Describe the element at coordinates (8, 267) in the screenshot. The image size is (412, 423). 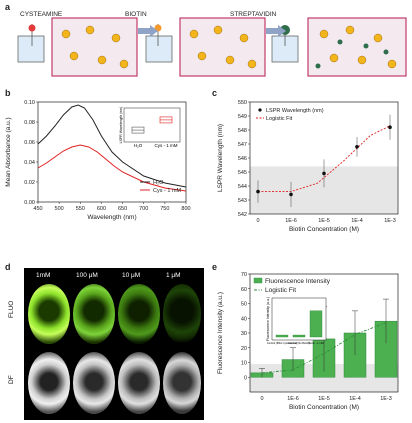
I see `panel-d-letter: d` at that location.